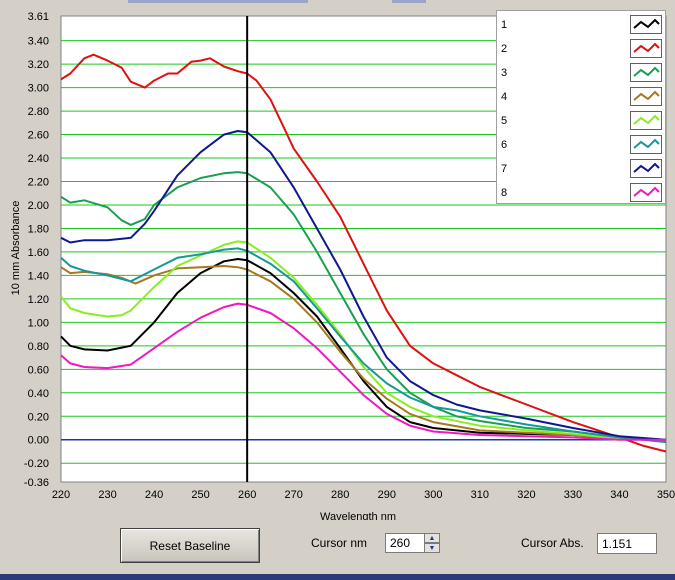 This screenshot has width=675, height=580. What do you see at coordinates (432, 548) in the screenshot?
I see `spin-down-icon: ▼` at bounding box center [432, 548].